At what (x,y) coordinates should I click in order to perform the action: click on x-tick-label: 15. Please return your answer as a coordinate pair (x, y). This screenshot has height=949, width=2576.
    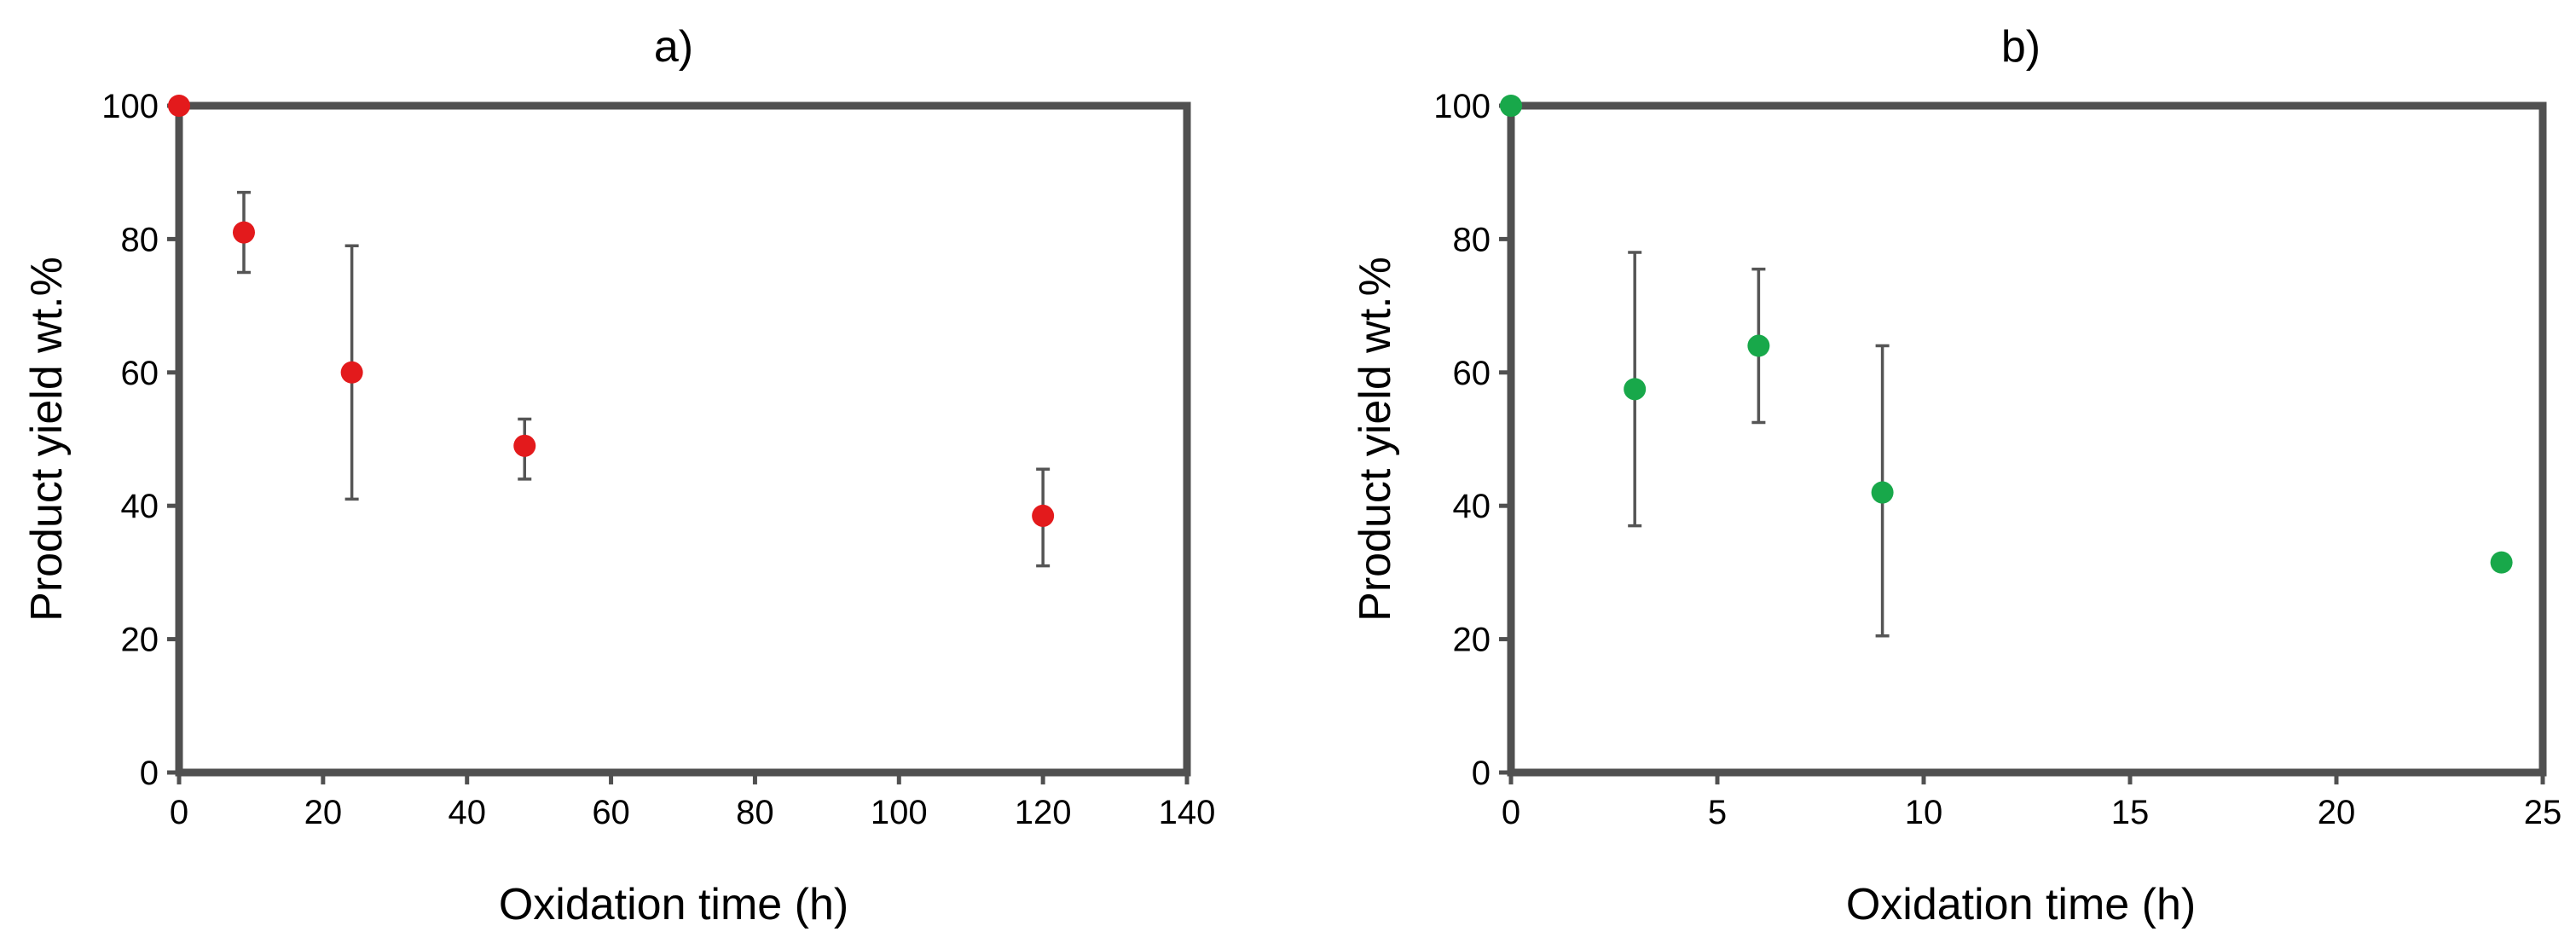
    Looking at the image, I should click on (2130, 812).